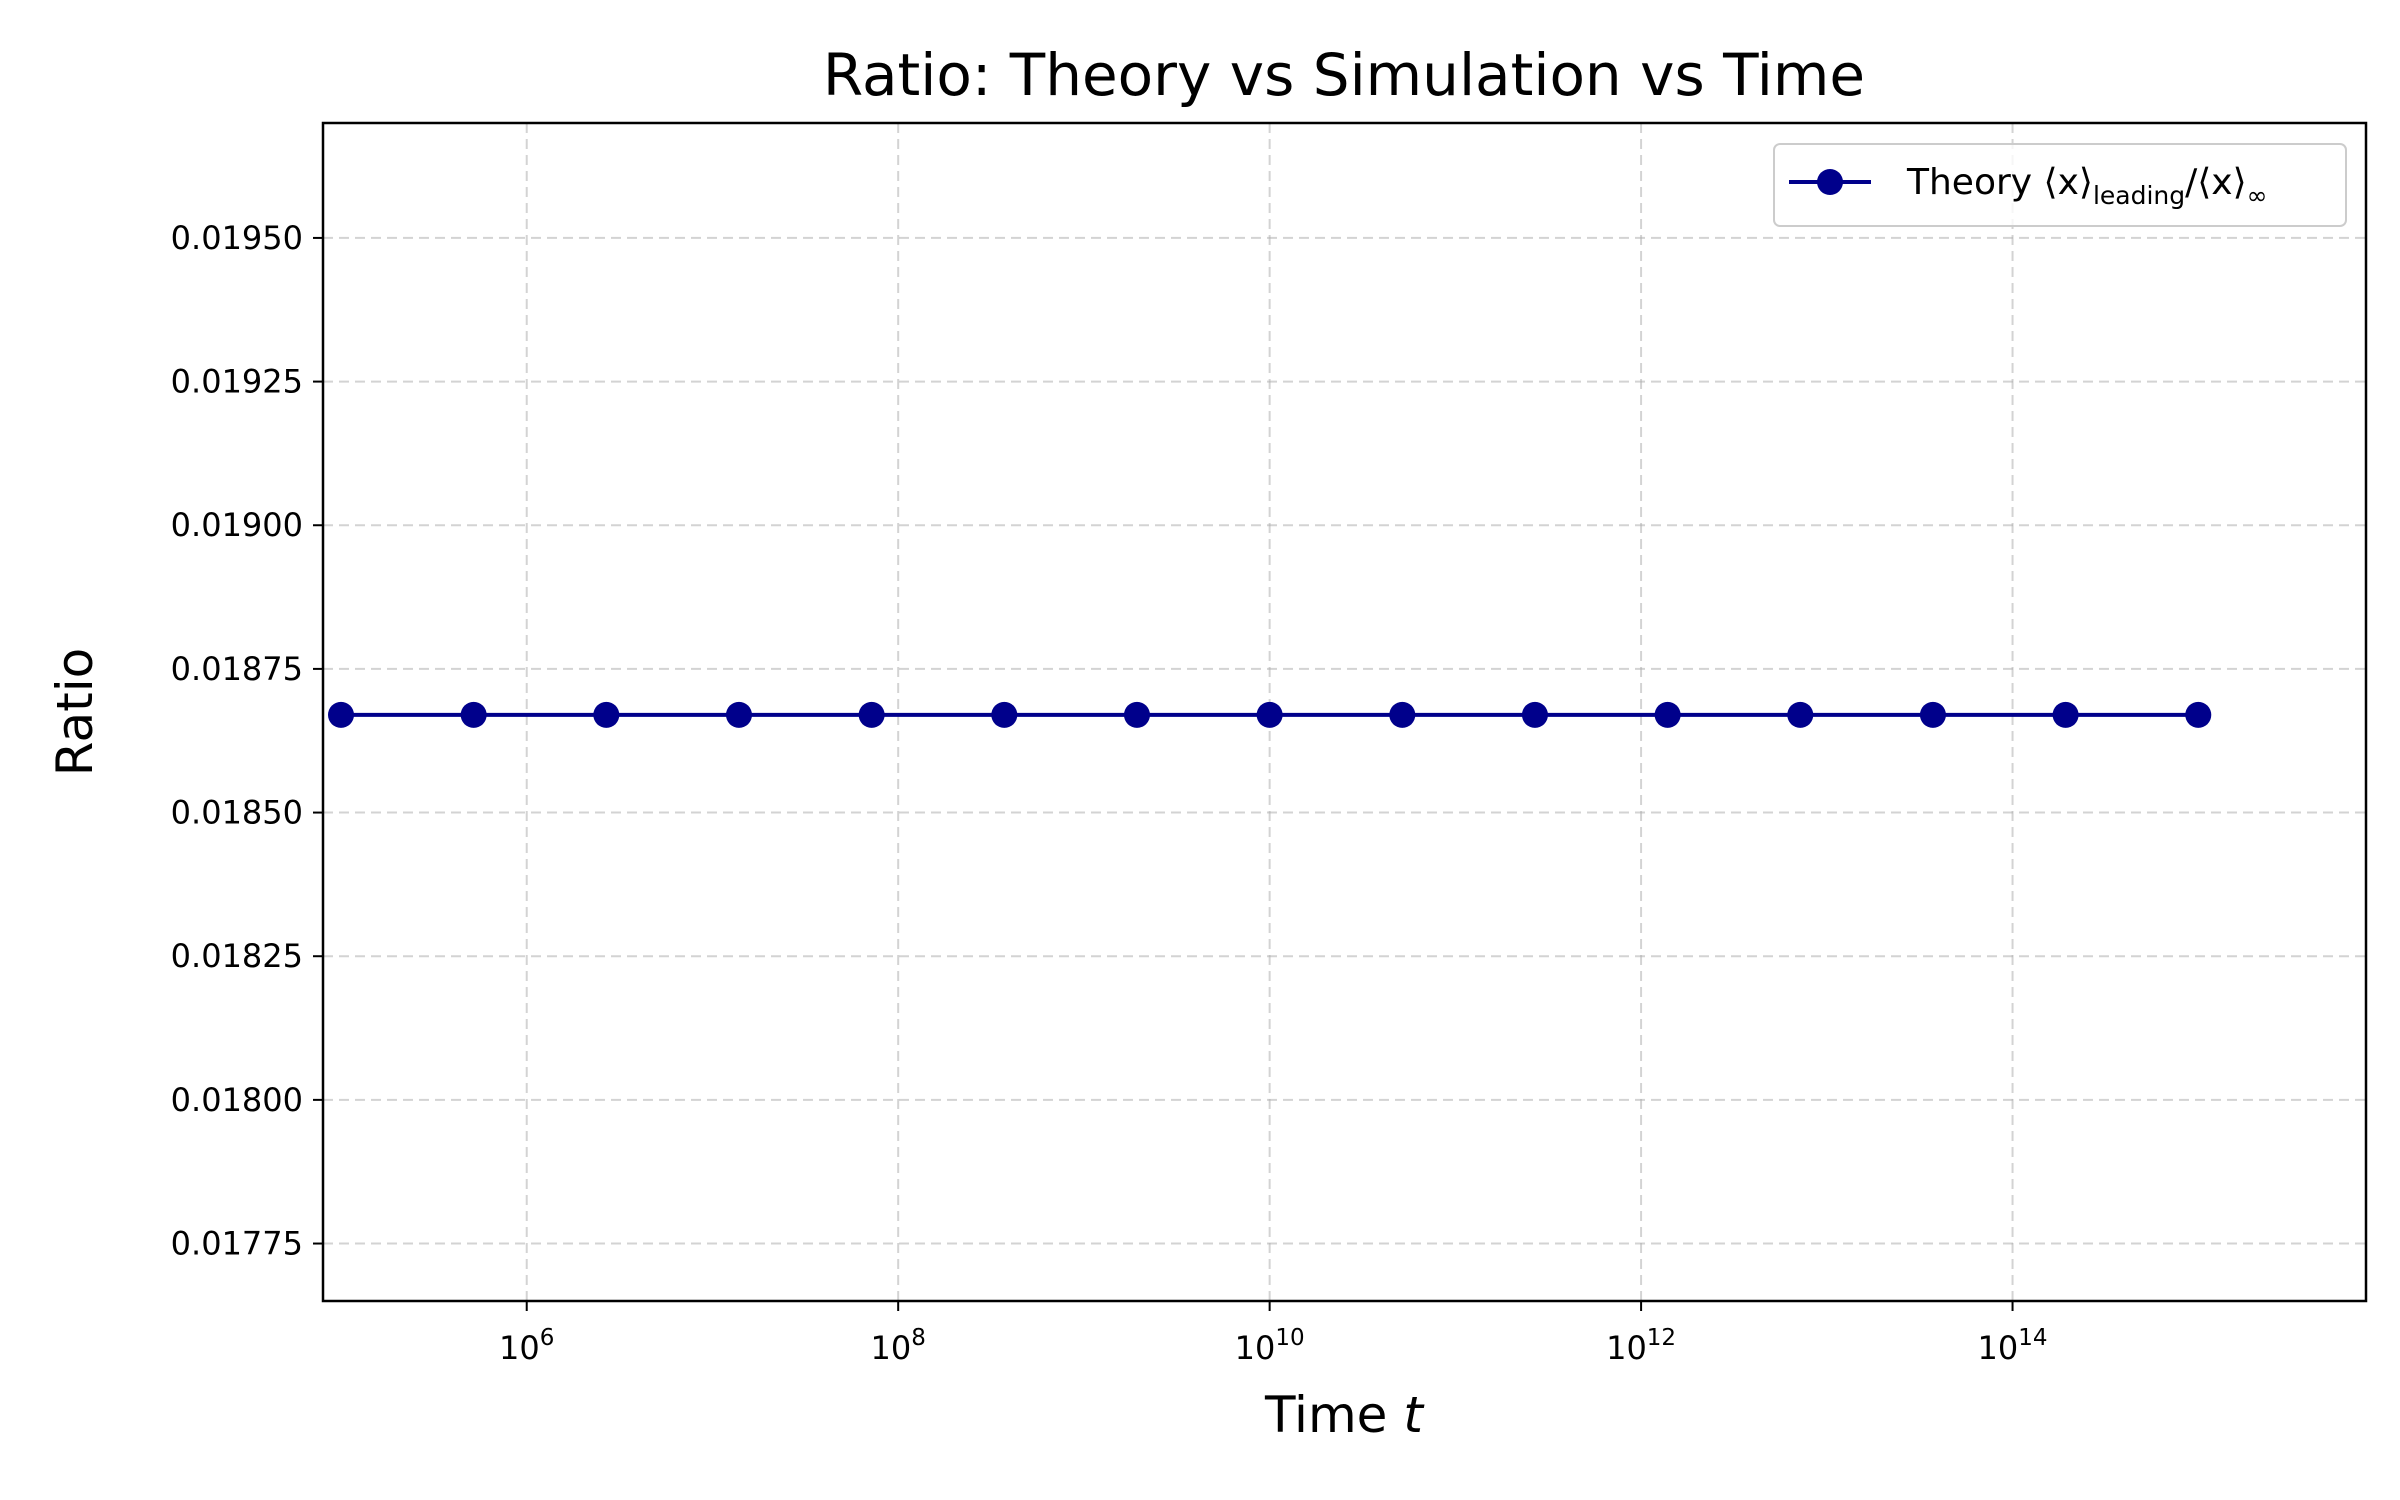  I want to click on y-tick-label: 0.01875, so click(237, 669).